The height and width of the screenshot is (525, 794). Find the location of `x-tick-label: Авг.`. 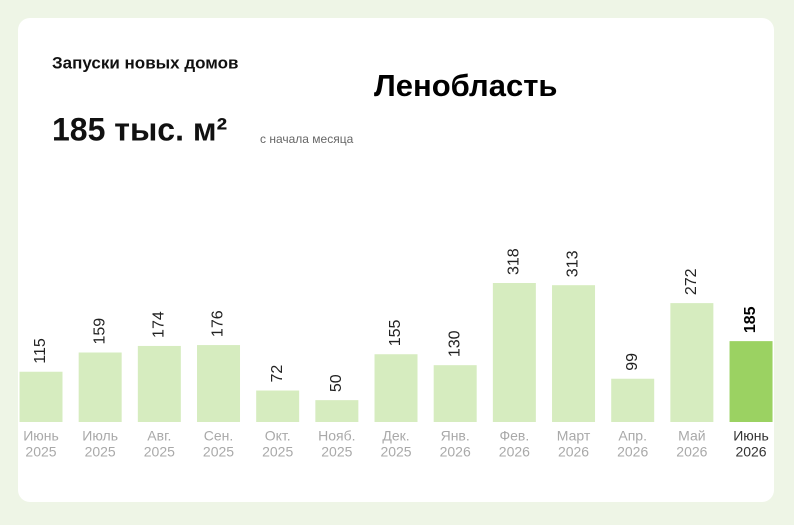

x-tick-label: Авг. is located at coordinates (159, 436).